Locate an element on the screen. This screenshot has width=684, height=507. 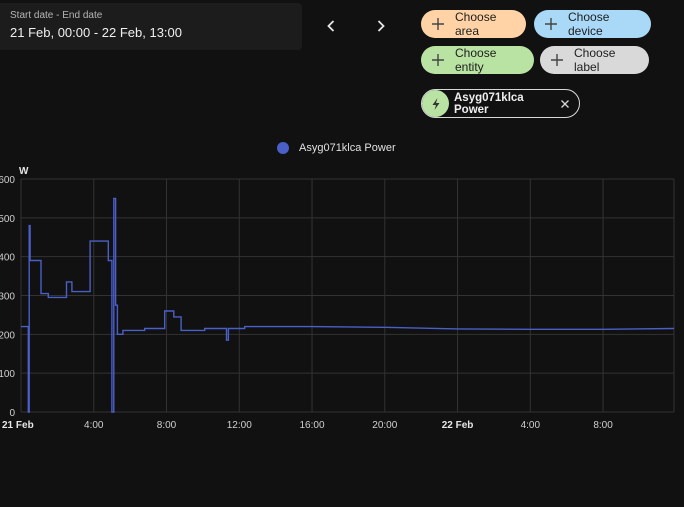
y-tick-label: 100 is located at coordinates (7, 374).